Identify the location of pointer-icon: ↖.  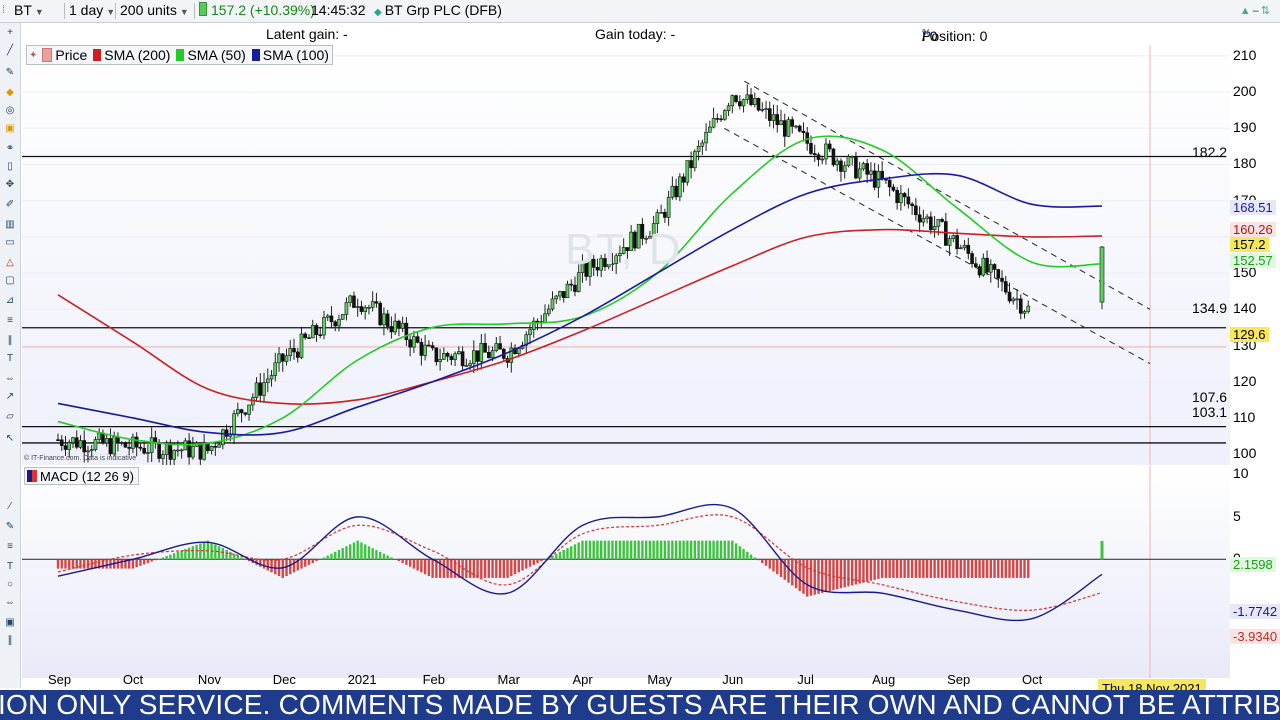
(10, 438).